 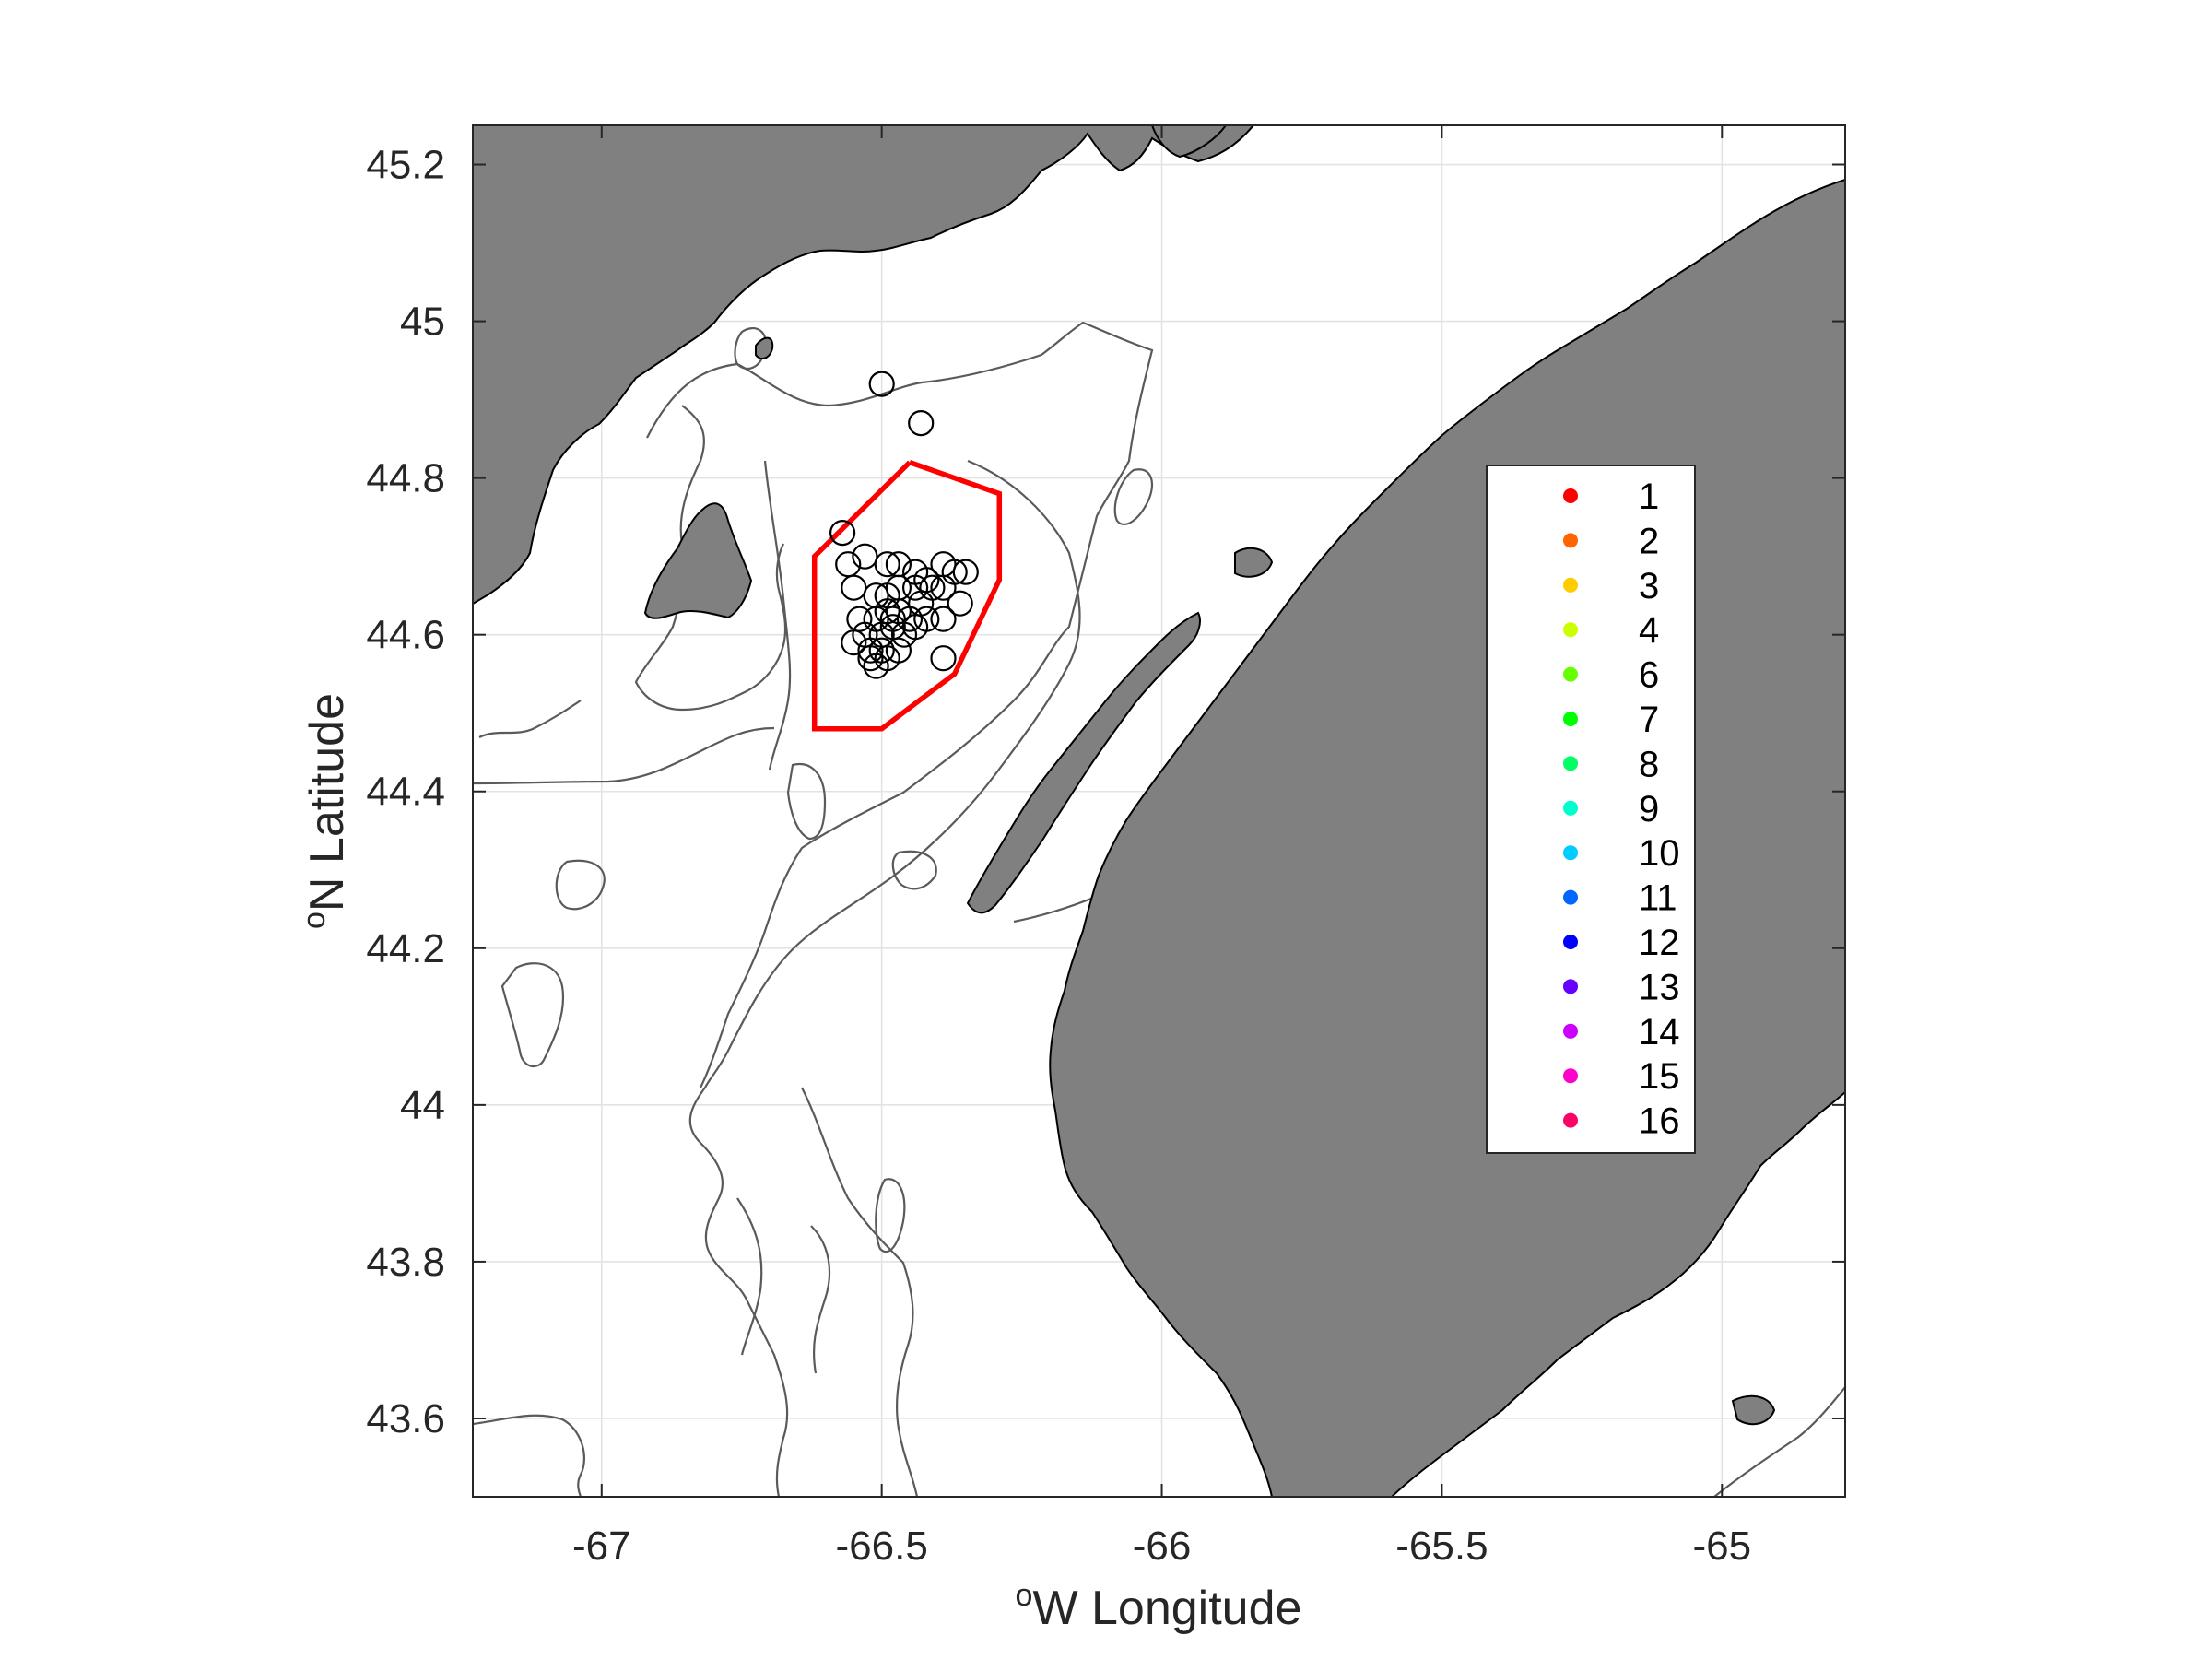 What do you see at coordinates (1649, 586) in the screenshot?
I see `legend-label: 3` at bounding box center [1649, 586].